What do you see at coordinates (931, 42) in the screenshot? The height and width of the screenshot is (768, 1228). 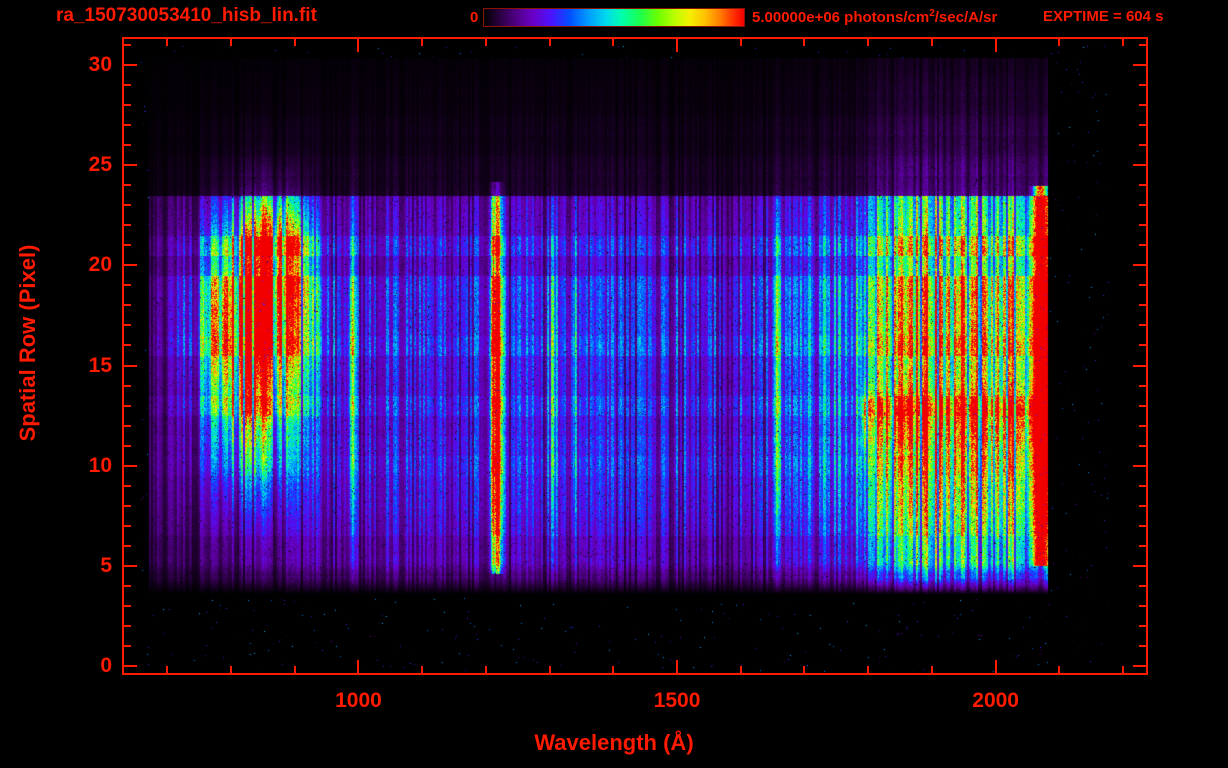 I see `x-tick-top-1900` at bounding box center [931, 42].